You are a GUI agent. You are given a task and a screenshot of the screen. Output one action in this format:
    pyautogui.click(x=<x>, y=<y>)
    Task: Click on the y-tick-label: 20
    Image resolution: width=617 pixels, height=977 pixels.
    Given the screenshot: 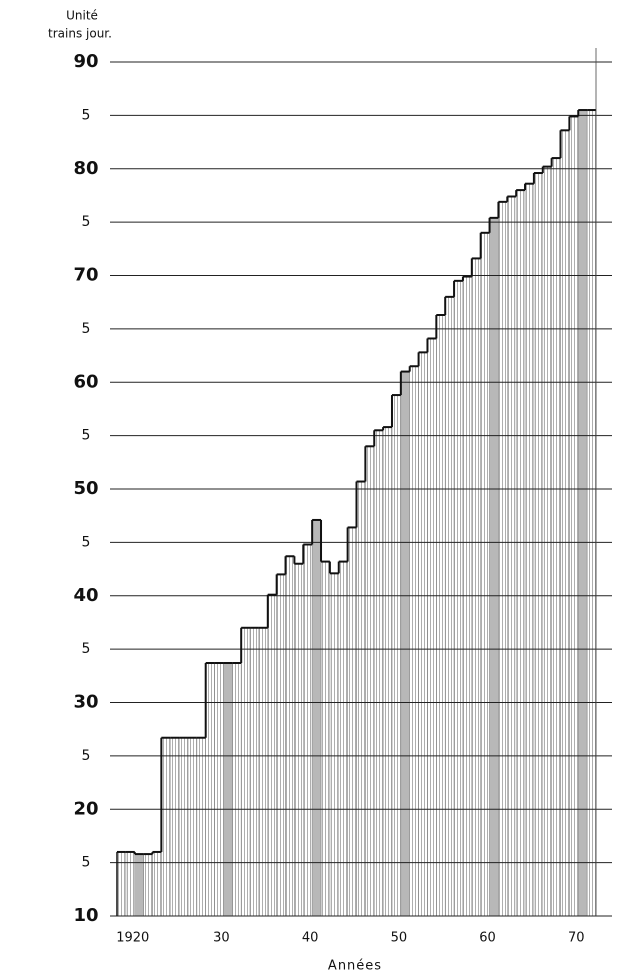 What is the action you would take?
    pyautogui.click(x=85, y=808)
    